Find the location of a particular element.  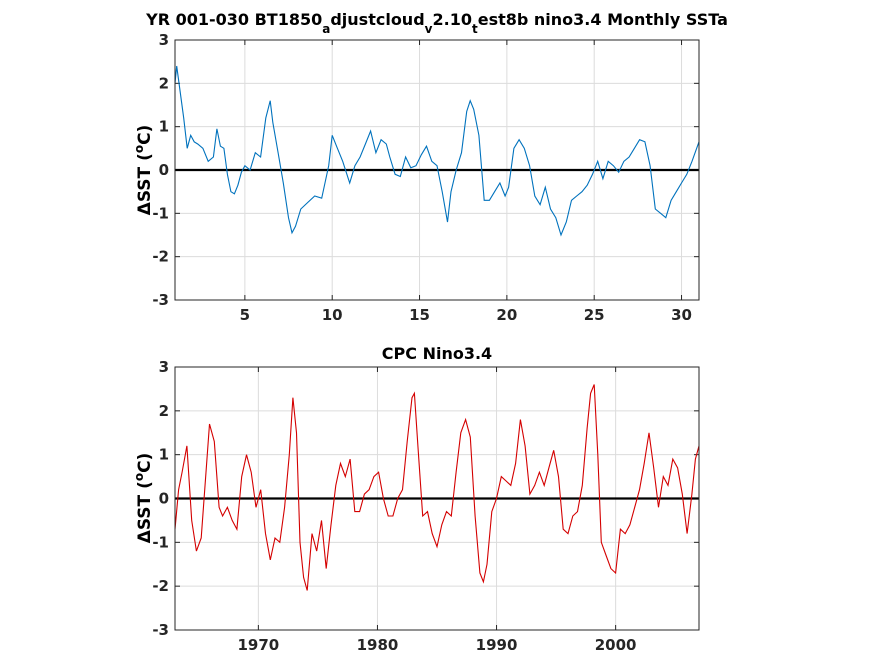

top-y-axis-label: ΔSST (oC) is located at coordinates (143, 170).